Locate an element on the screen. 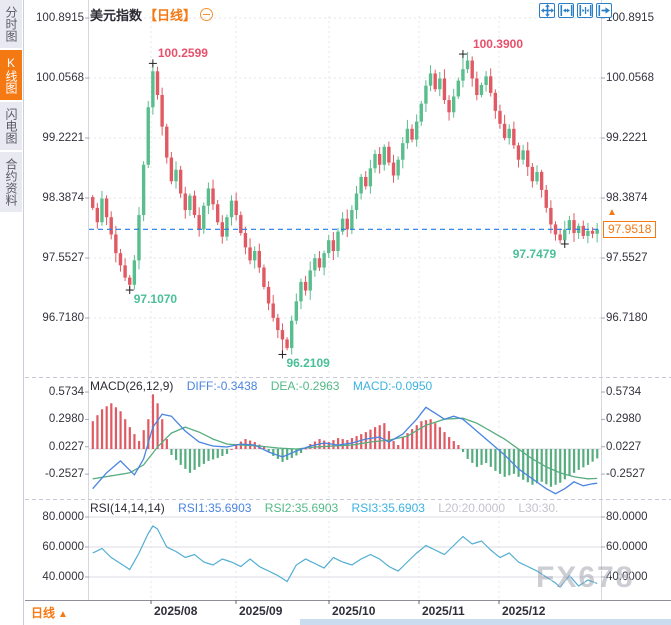 This screenshot has width=671, height=625. pan-button is located at coordinates (547, 10).